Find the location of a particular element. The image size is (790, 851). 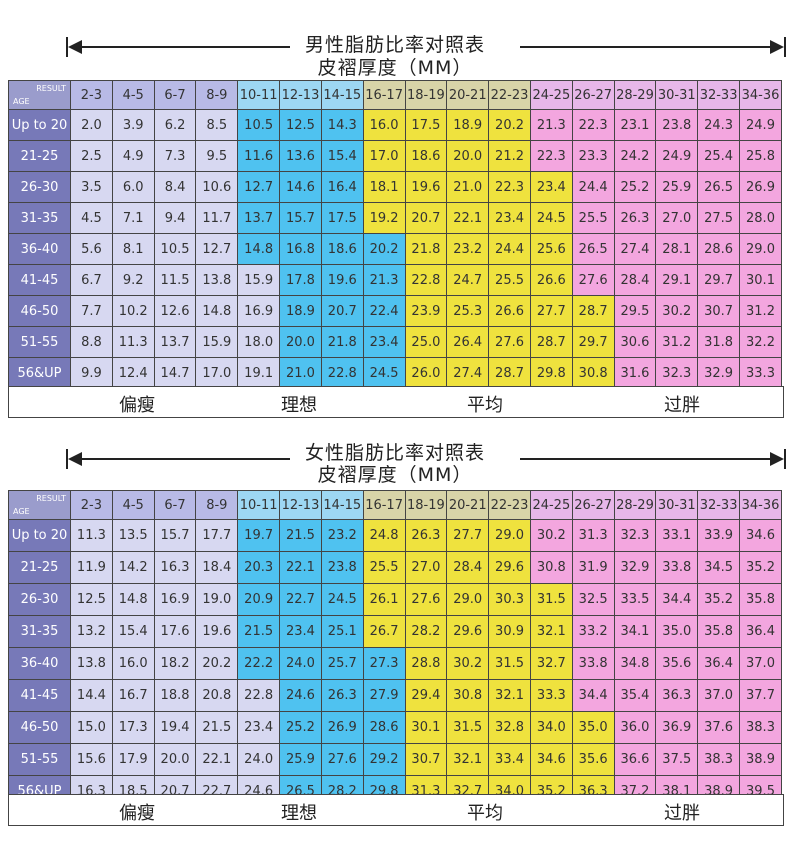

table-cell: 36.9 is located at coordinates (677, 727).